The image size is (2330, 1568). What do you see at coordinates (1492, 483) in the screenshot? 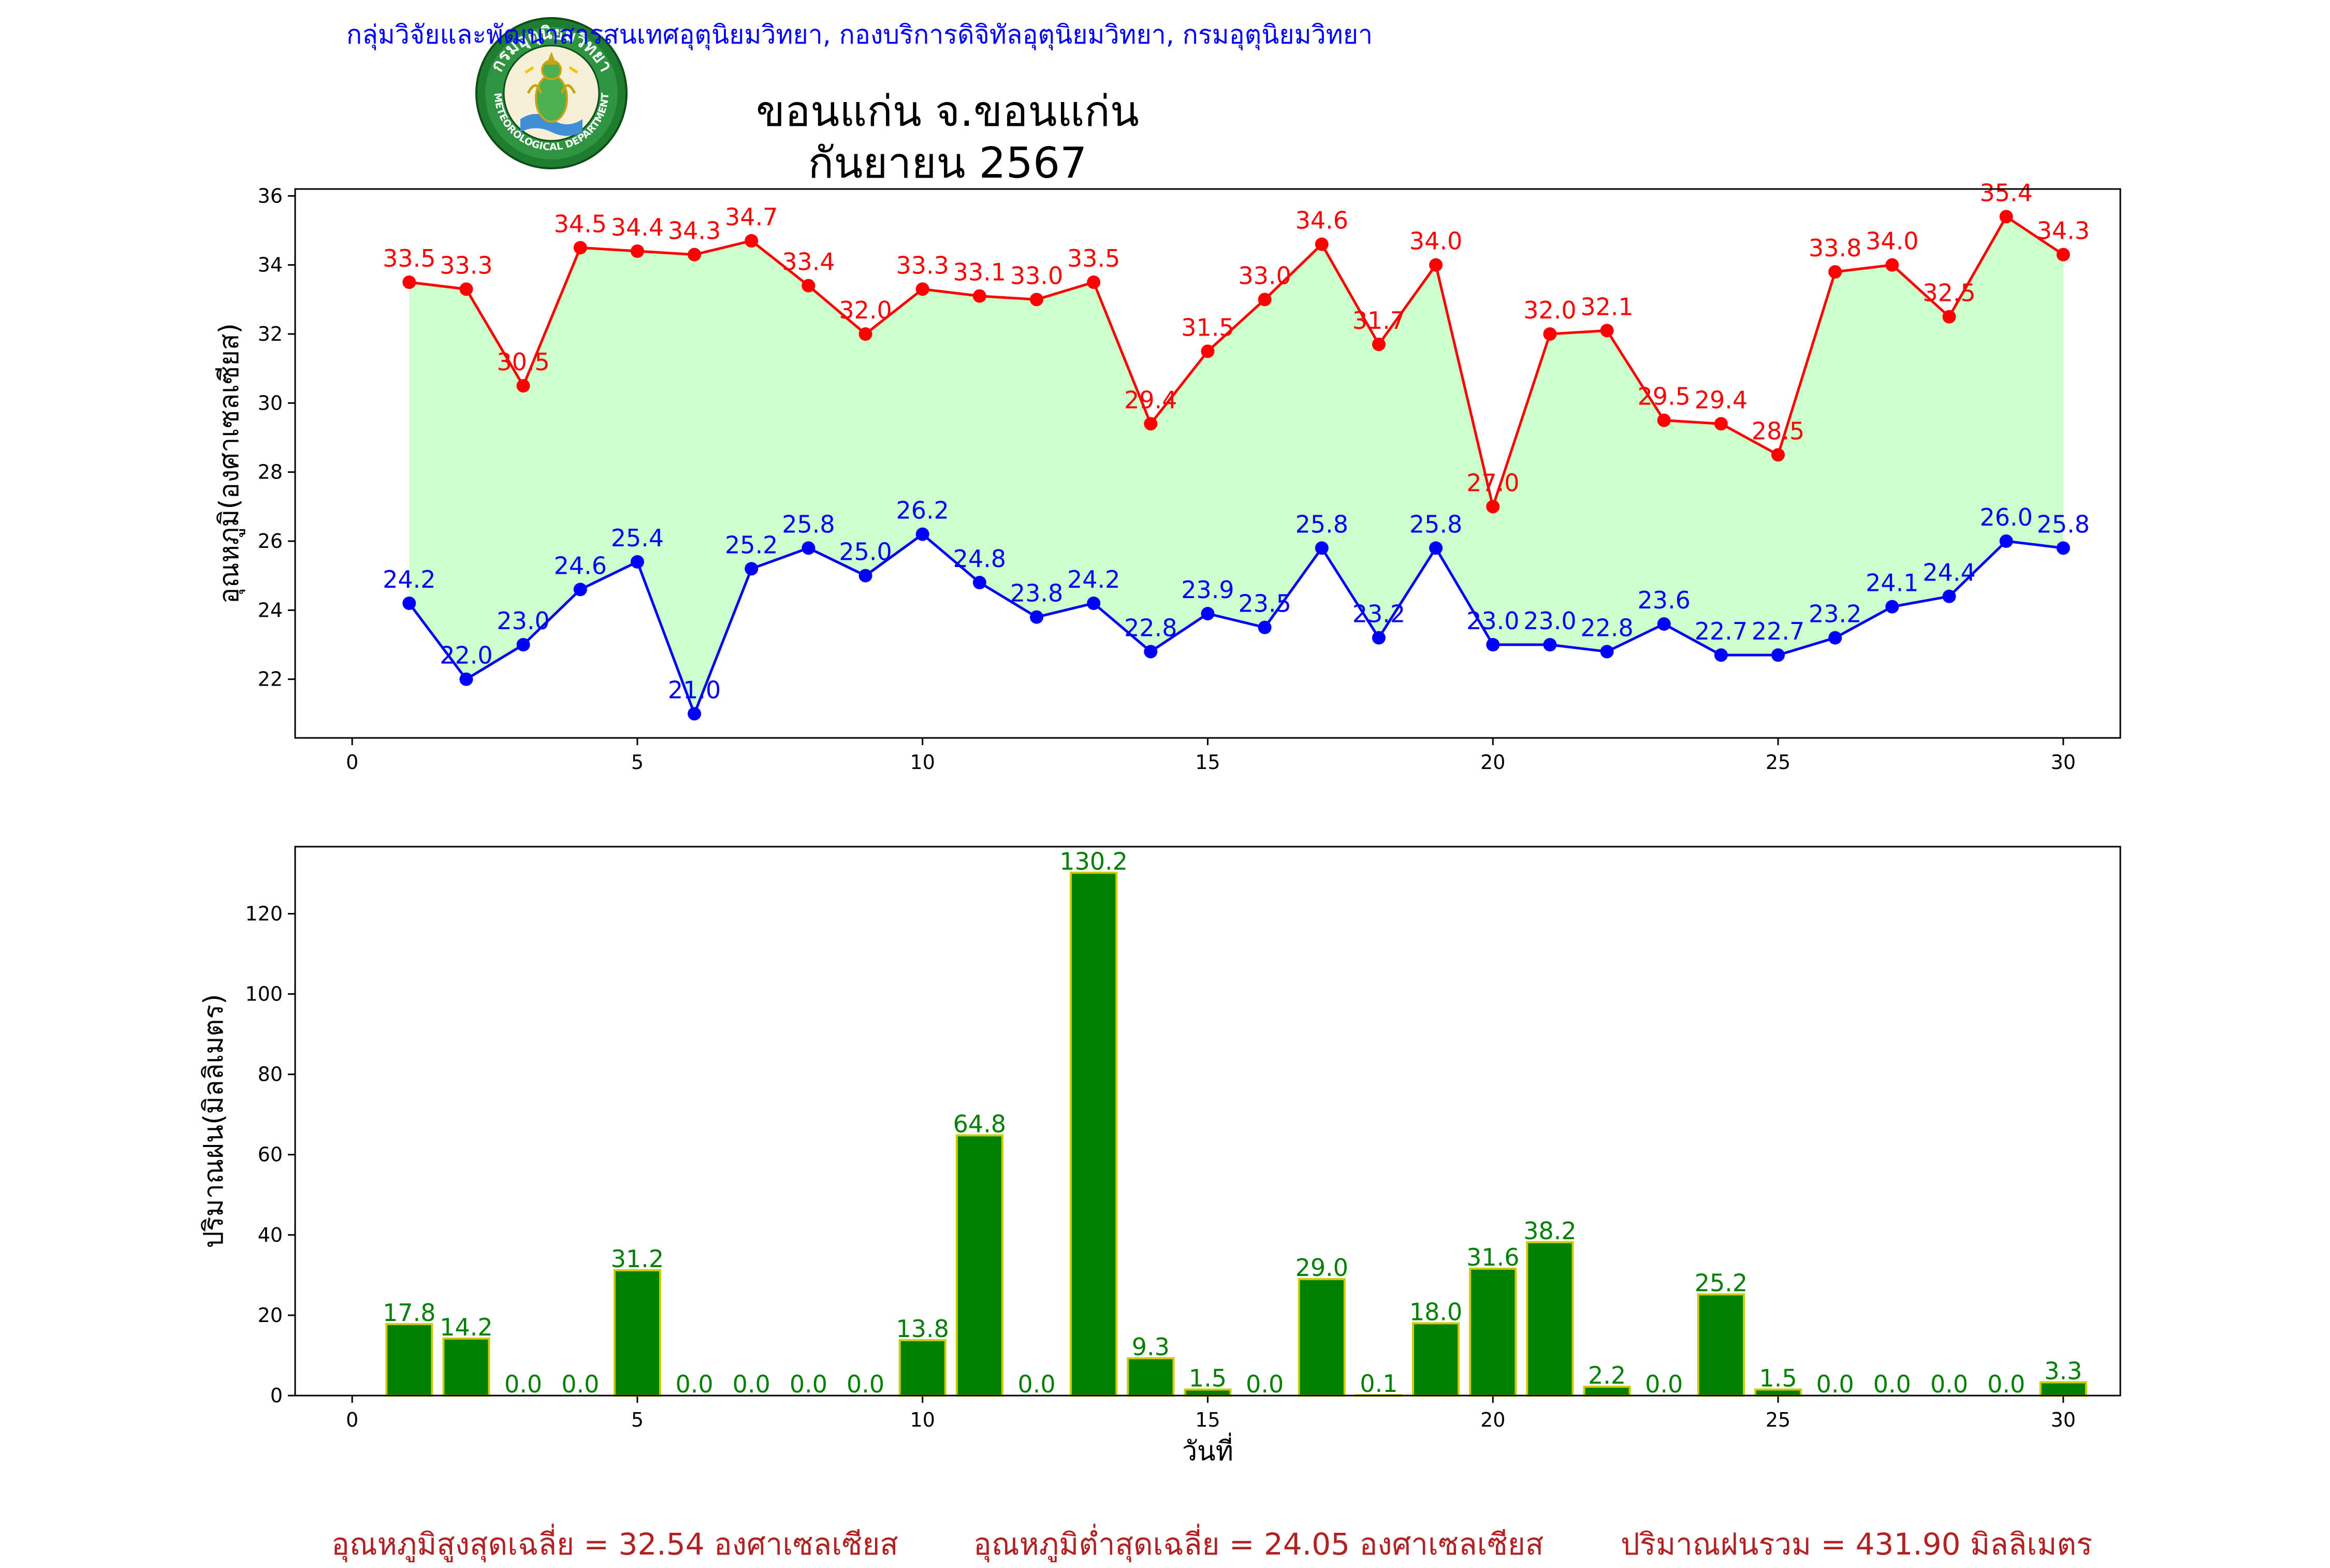
I see `max-temperature-data-label: 27.0` at bounding box center [1492, 483].